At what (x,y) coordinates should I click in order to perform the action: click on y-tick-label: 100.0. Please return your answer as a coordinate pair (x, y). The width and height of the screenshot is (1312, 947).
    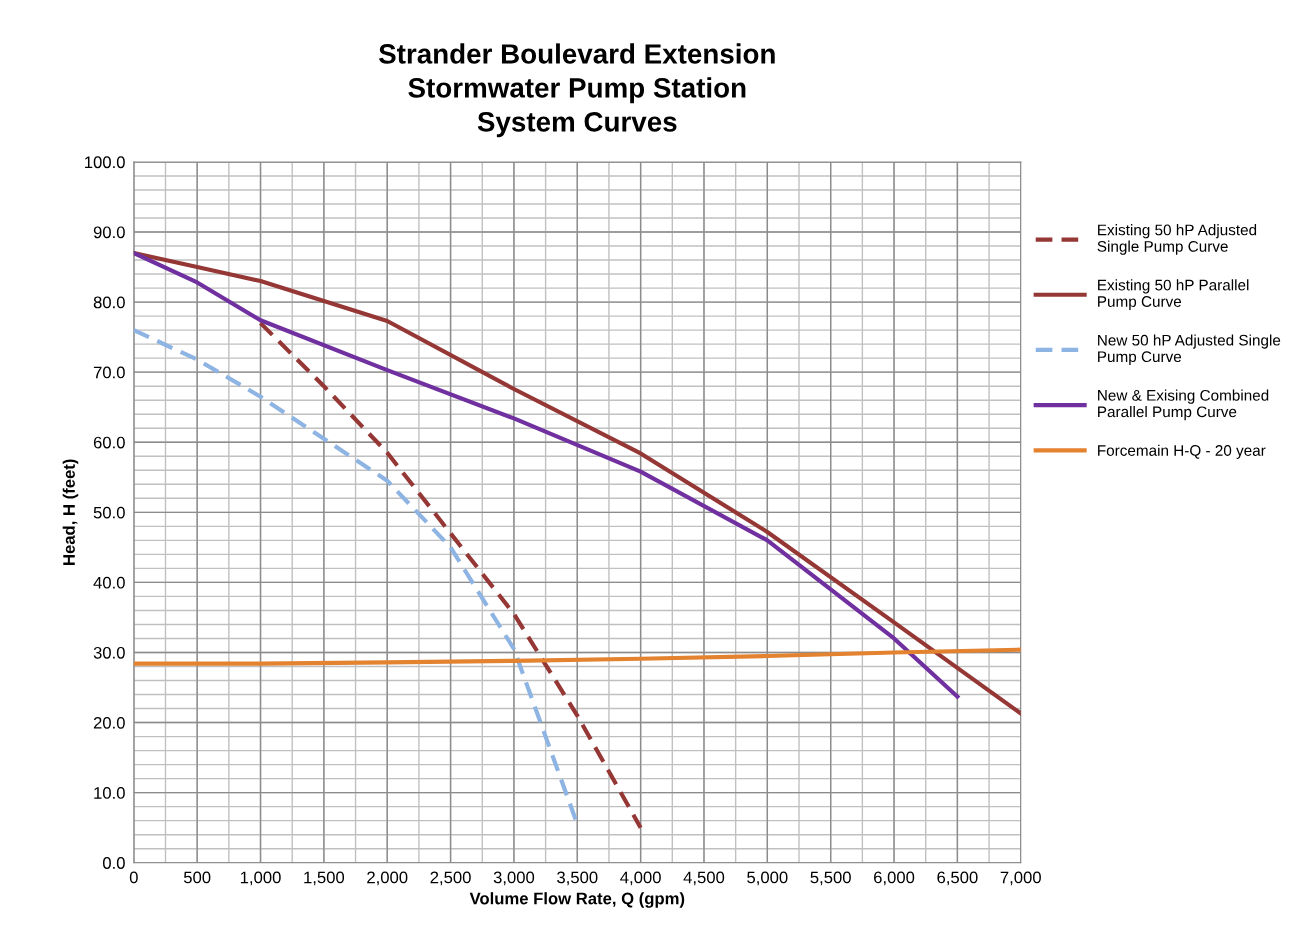
    Looking at the image, I should click on (105, 162).